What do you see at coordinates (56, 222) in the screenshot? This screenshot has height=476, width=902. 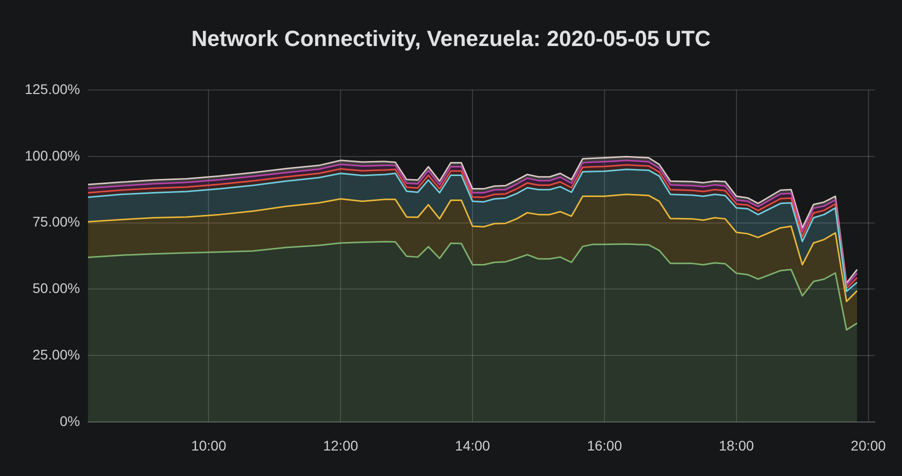 I see `y-tick-label: 75.00%` at bounding box center [56, 222].